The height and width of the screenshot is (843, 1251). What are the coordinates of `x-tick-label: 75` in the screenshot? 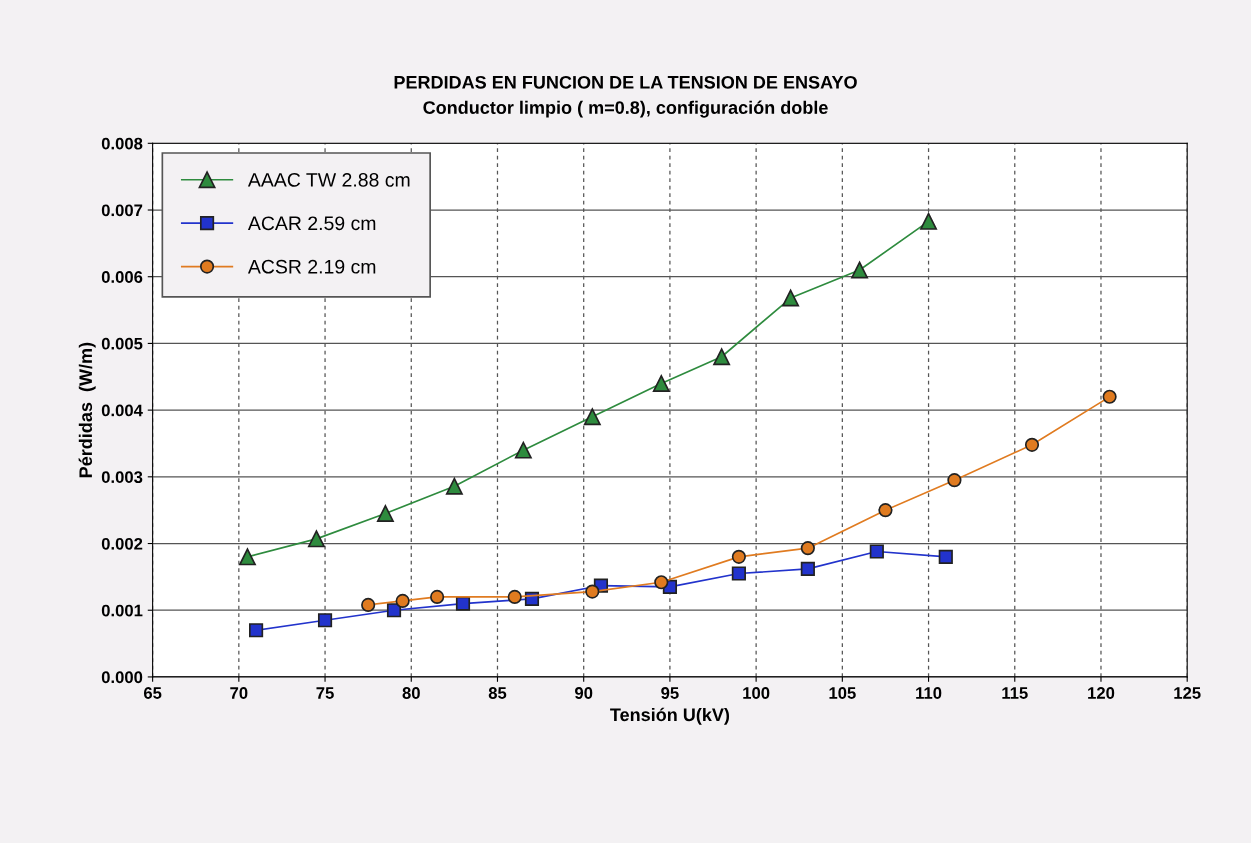 It's located at (325, 693).